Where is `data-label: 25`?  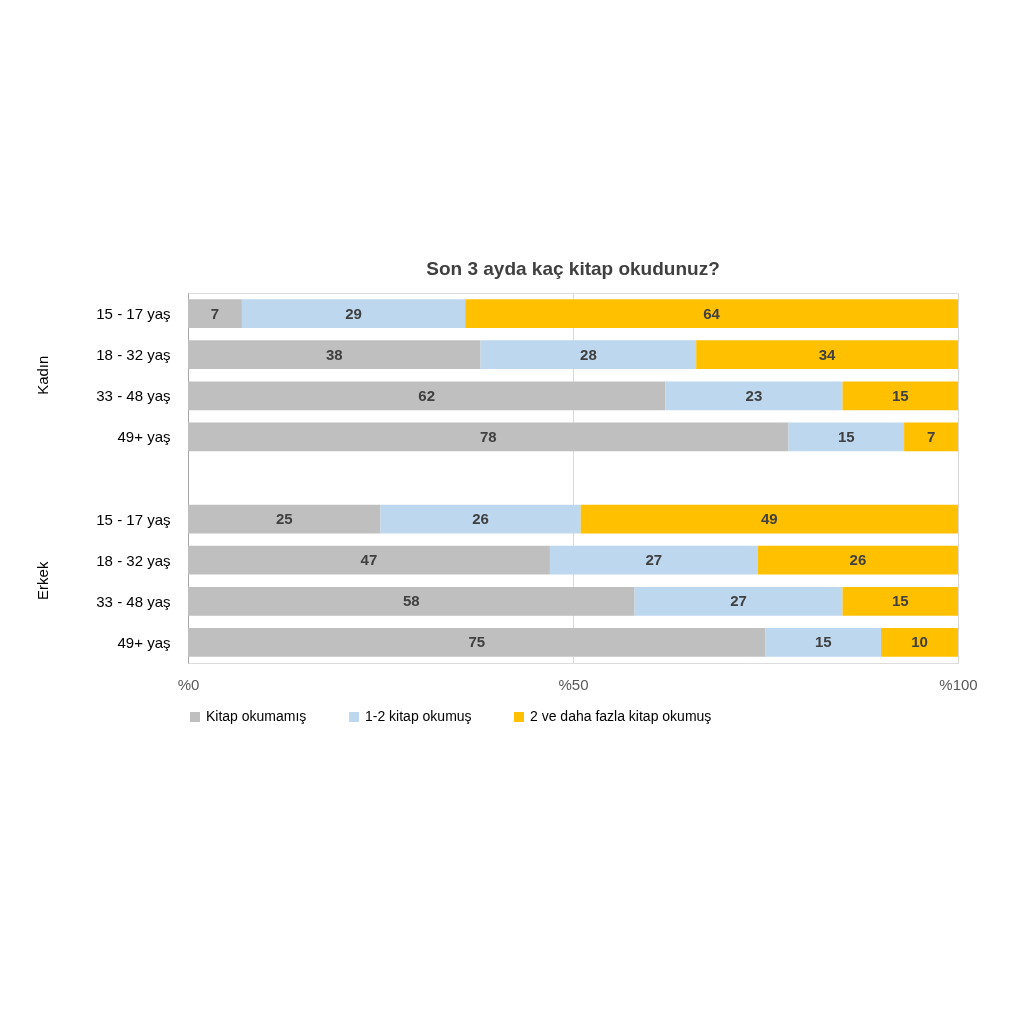 data-label: 25 is located at coordinates (284, 519).